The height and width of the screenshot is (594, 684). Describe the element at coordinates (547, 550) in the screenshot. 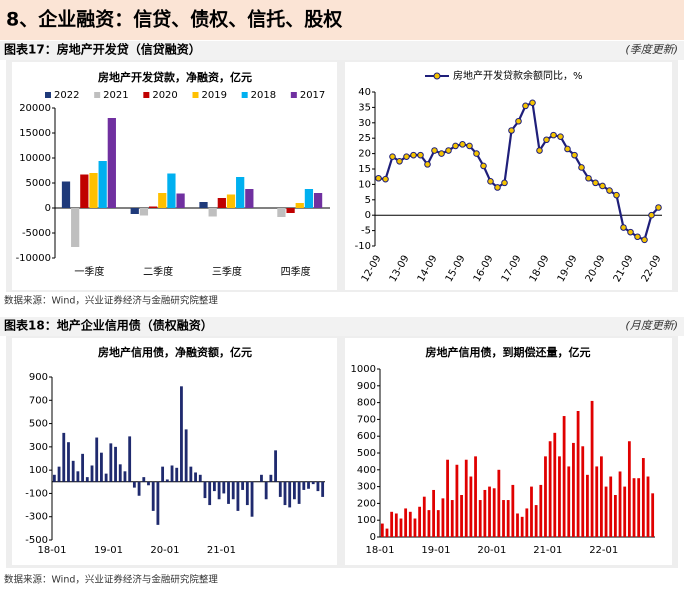

I see `x-tick-label: 21-01` at that location.